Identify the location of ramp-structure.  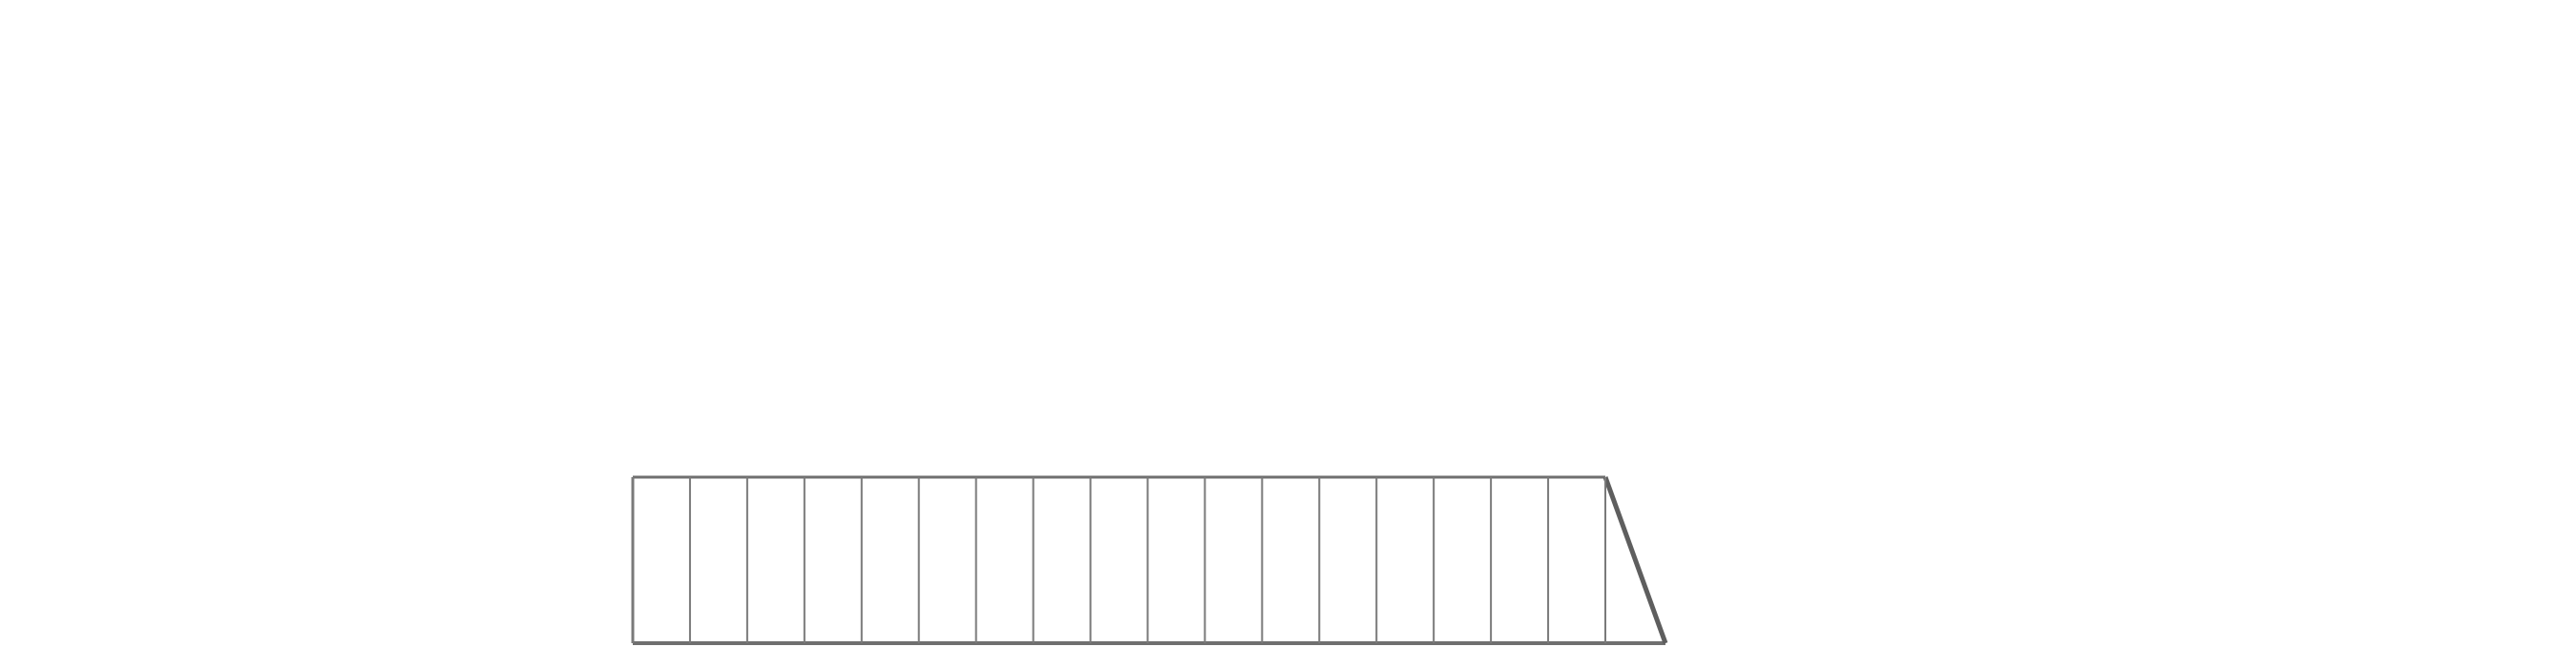
(1149, 560).